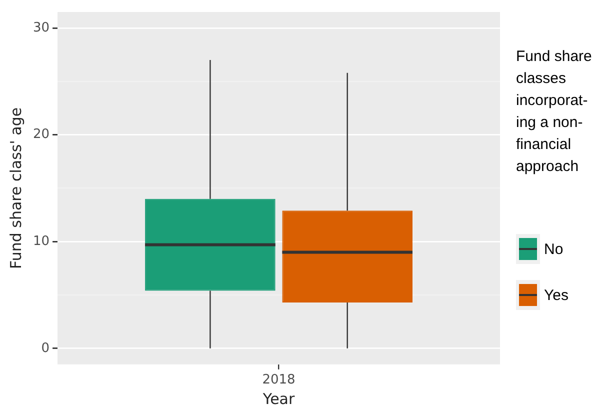 This screenshot has height=409, width=606. Describe the element at coordinates (279, 399) in the screenshot. I see `x-axis-title: Year` at that location.